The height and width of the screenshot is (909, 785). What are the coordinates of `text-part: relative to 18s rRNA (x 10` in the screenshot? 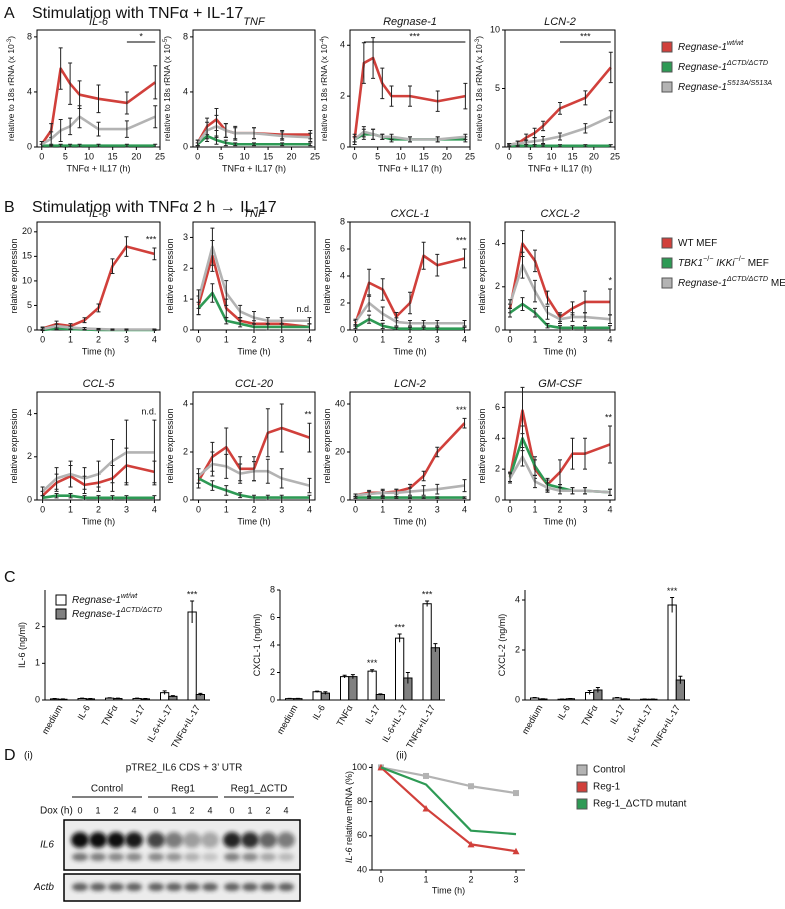 It's located at (11, 92).